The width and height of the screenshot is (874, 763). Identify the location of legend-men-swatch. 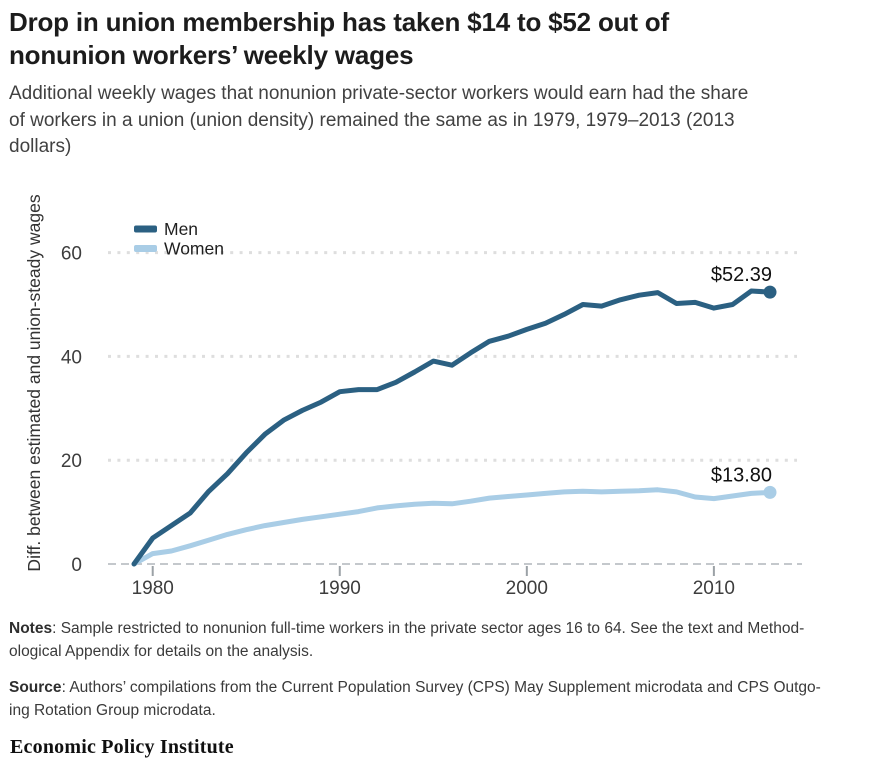
(145, 228).